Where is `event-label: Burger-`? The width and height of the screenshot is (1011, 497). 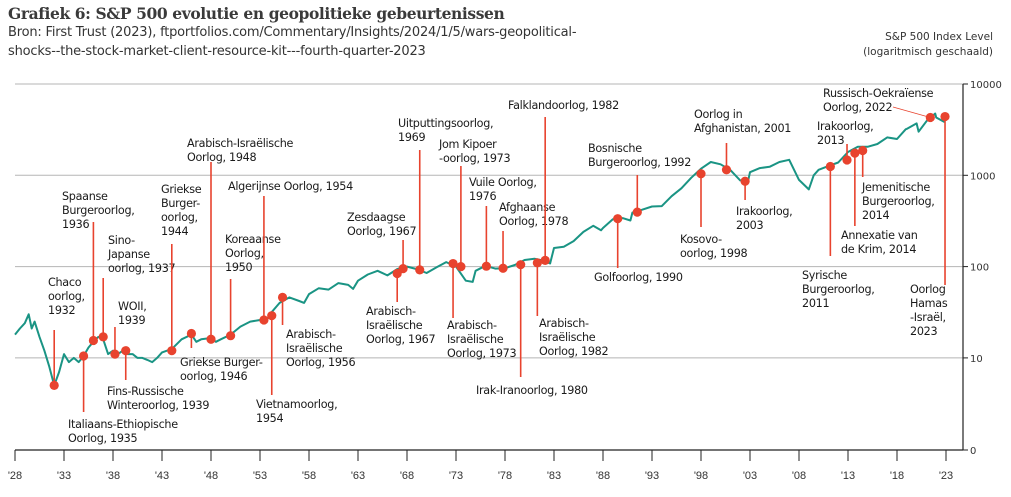
event-label: Burger- is located at coordinates (180, 203).